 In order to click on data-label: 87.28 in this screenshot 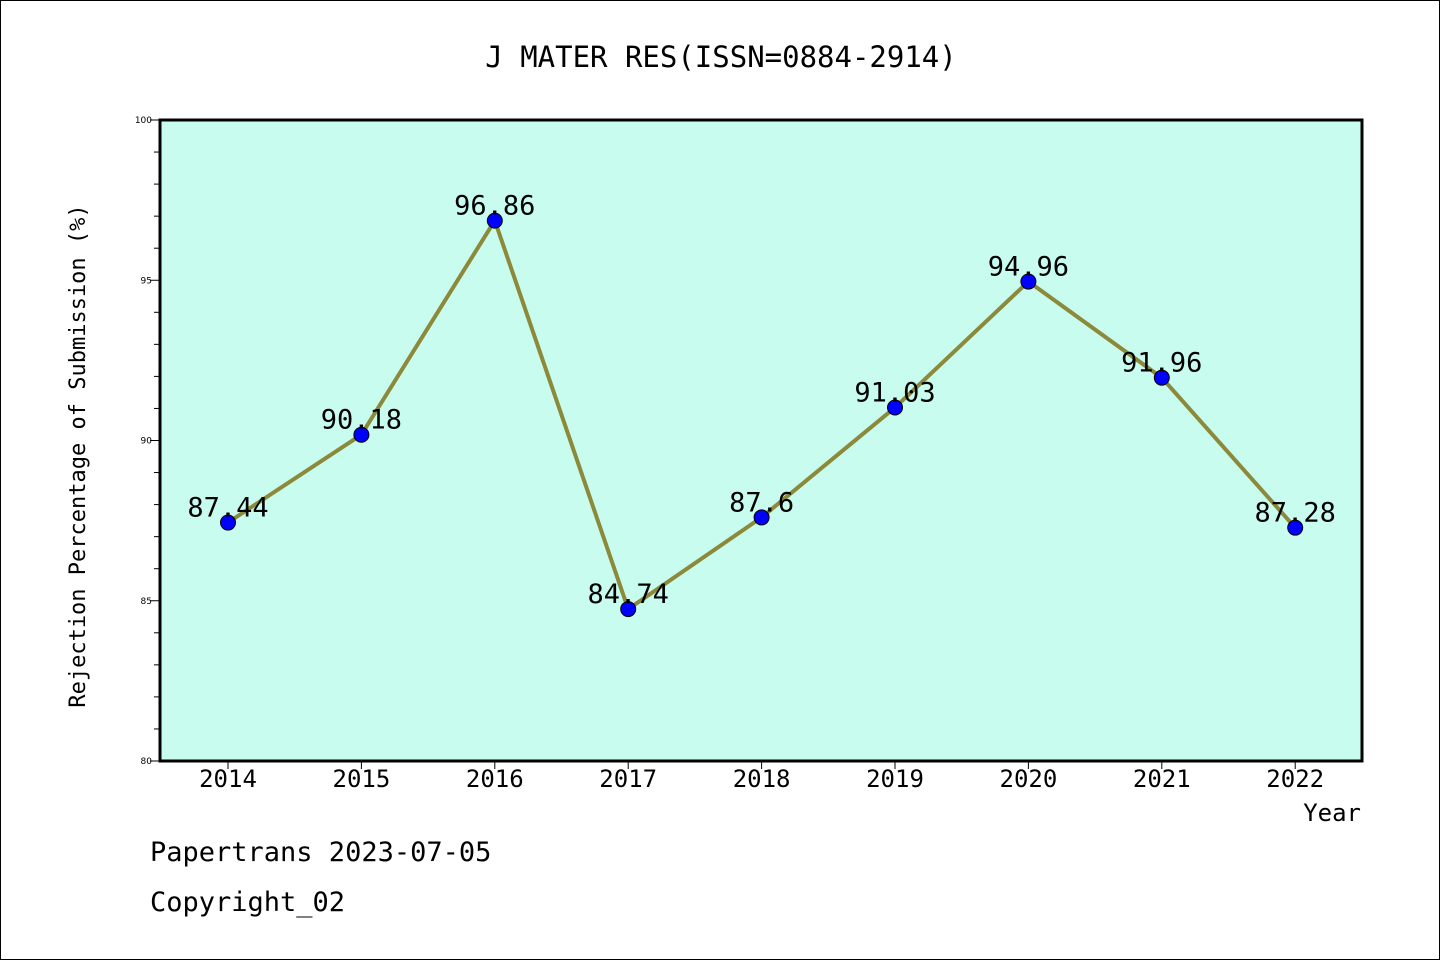, I will do `click(1295, 513)`.